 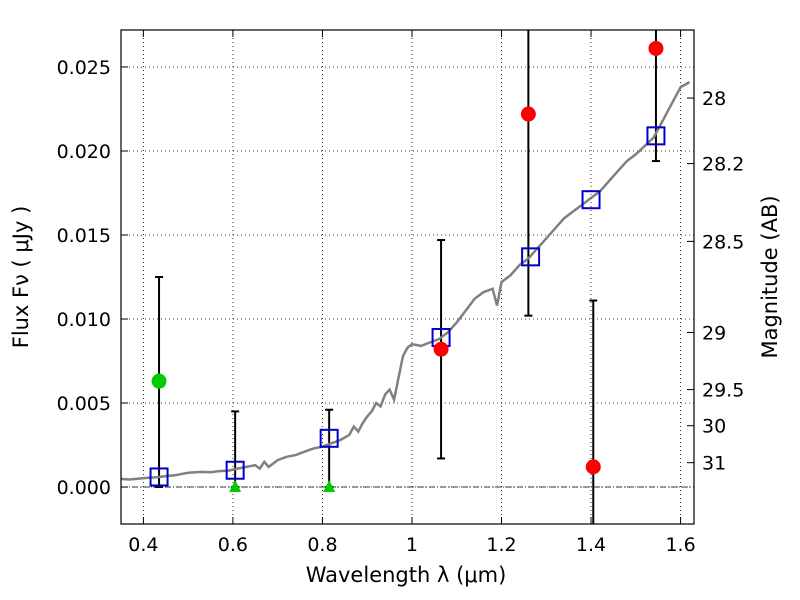 I want to click on y-tick-label: 0.010, so click(x=84, y=320).